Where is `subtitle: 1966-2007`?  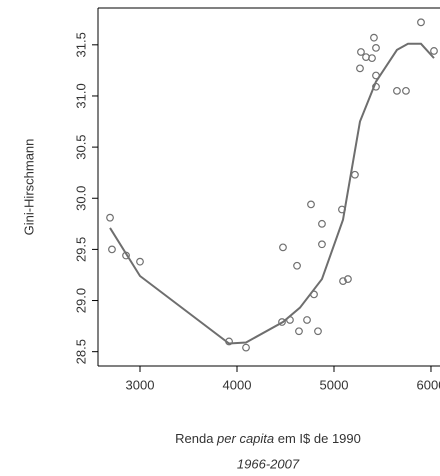
subtitle: 1966-2007 is located at coordinates (268, 463).